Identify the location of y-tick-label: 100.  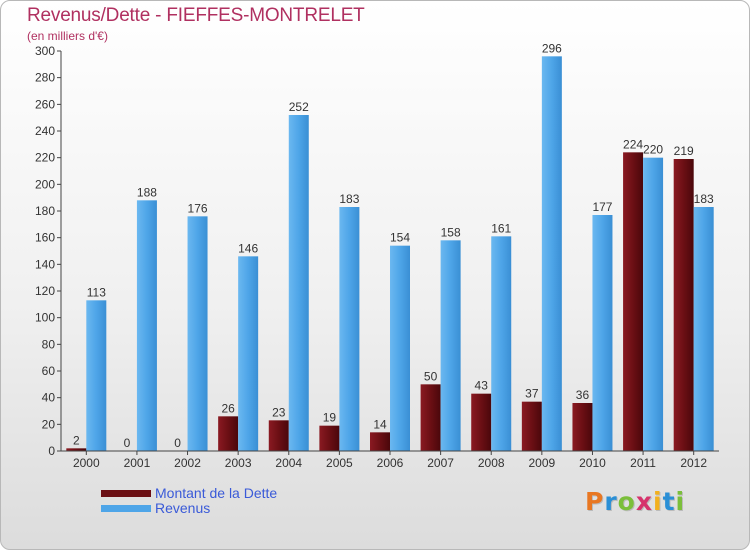
(45, 318).